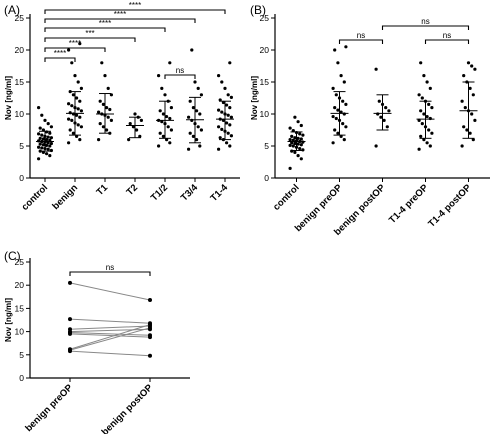  I want to click on y-axis-title: Nov [ng/ml], so click(254, 98).